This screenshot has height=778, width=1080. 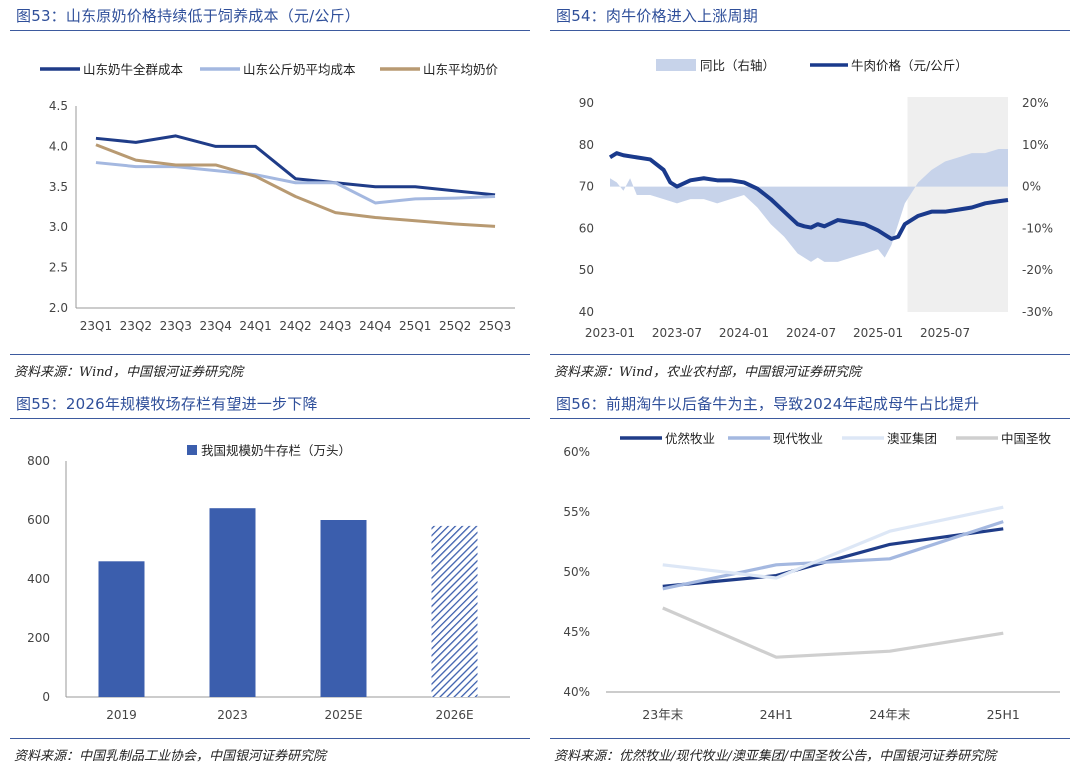 What do you see at coordinates (136, 326) in the screenshot?
I see `x-tick-label: 23Q2` at bounding box center [136, 326].